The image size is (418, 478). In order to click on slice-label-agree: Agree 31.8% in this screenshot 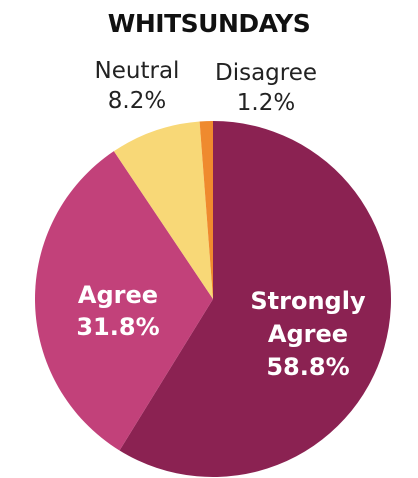, I will do `click(117, 311)`.